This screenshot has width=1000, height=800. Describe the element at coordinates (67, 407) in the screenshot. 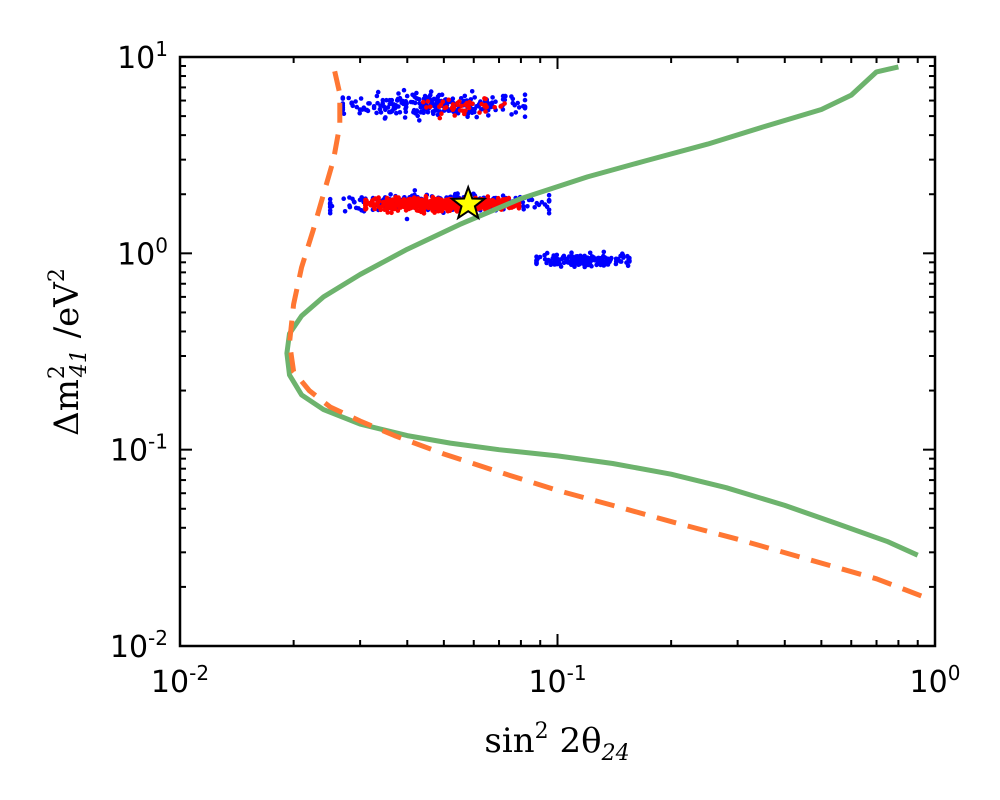

I see `y-axis-label-pre: Δm` at that location.